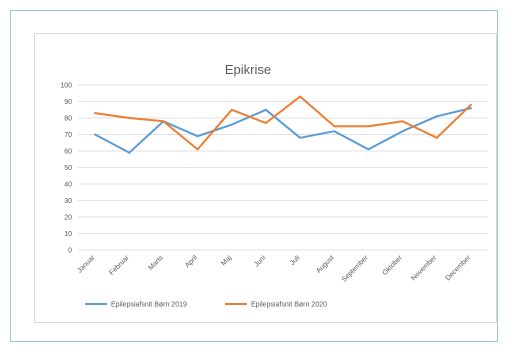 The image size is (510, 353). Describe the element at coordinates (68, 201) in the screenshot. I see `y-tick-label: 30` at that location.